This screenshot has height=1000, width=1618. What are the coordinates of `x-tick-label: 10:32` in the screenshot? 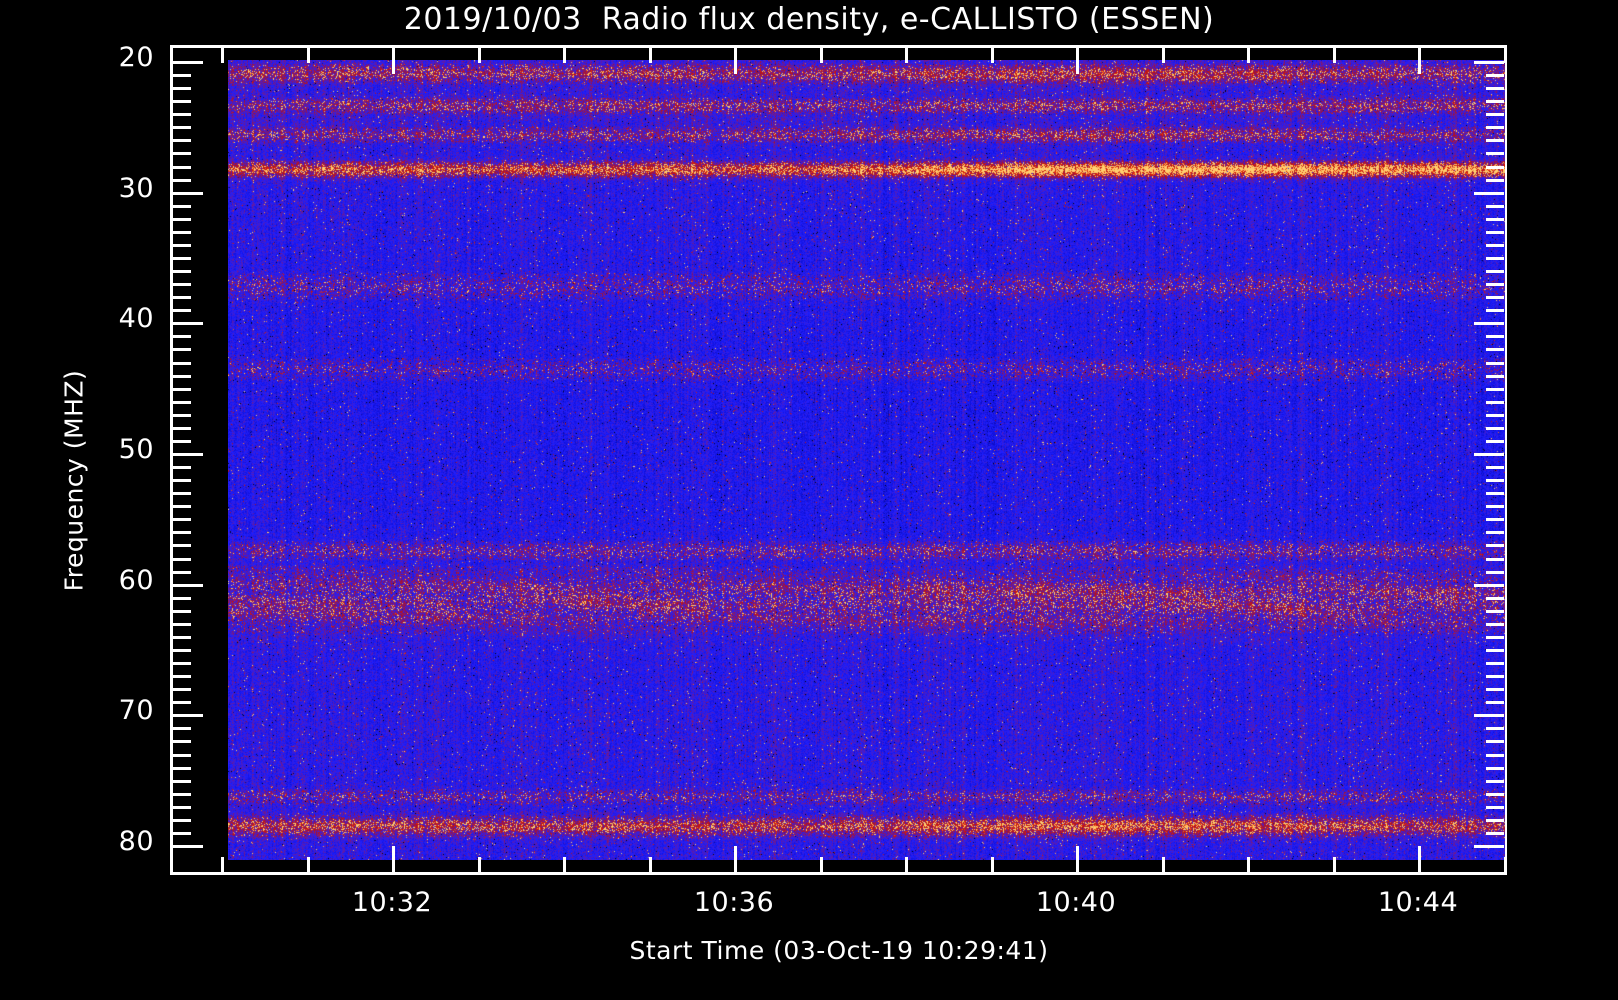 It's located at (392, 902).